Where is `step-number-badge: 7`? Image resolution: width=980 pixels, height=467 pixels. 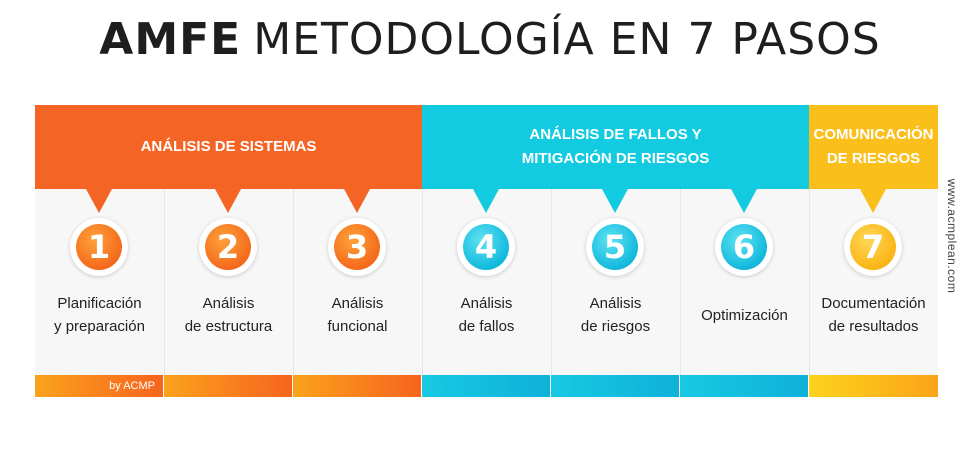
step-number-badge: 7 is located at coordinates (873, 247).